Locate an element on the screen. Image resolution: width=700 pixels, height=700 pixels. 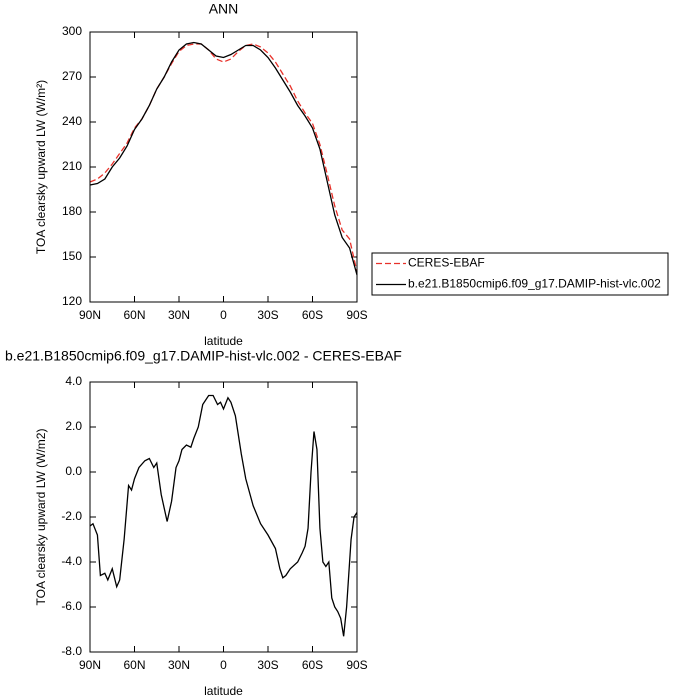
y-tick-label: 120 is located at coordinates (72, 301).